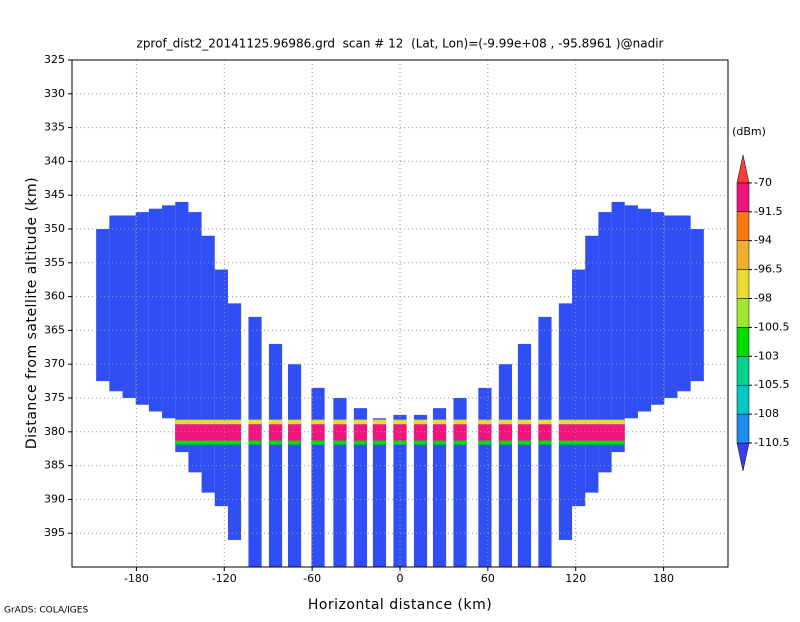 The height and width of the screenshot is (622, 800). Describe the element at coordinates (32, 313) in the screenshot. I see `y-axis-label: Distance from satellite altitude (km)` at that location.